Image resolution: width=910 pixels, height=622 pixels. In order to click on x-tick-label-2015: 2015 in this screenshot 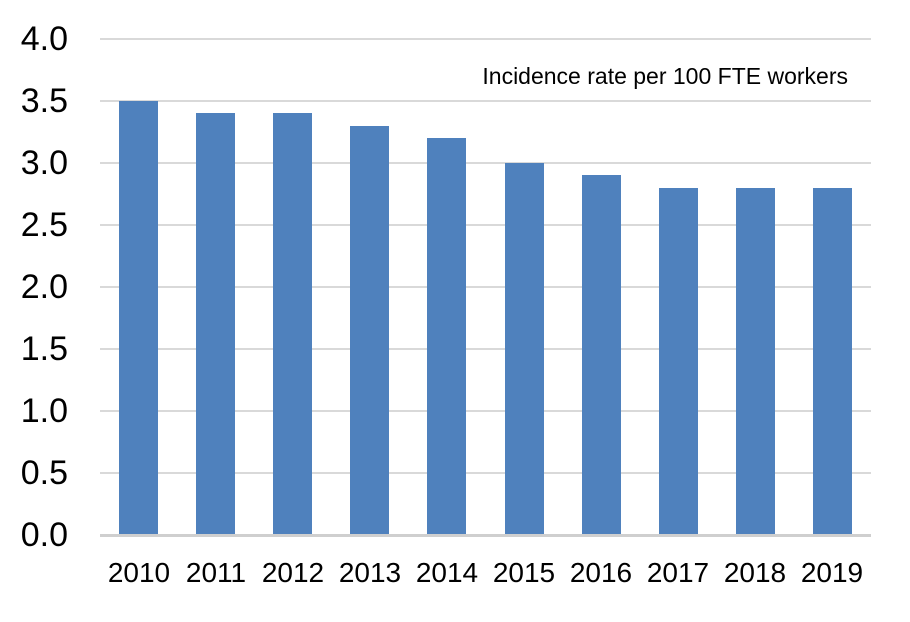, I will do `click(524, 572)`.